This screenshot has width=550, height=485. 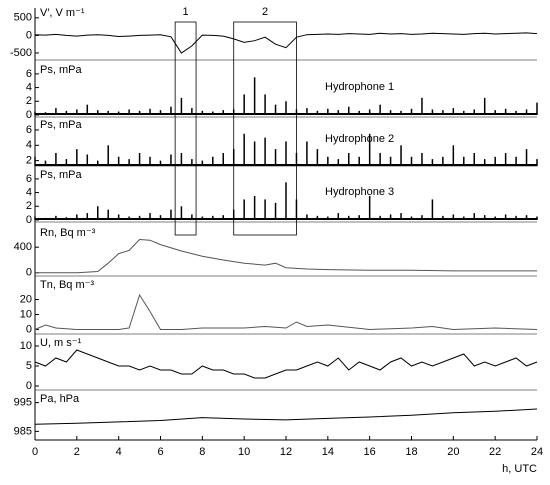 I want to click on y-tick-label: 20, so click(x=26, y=299).